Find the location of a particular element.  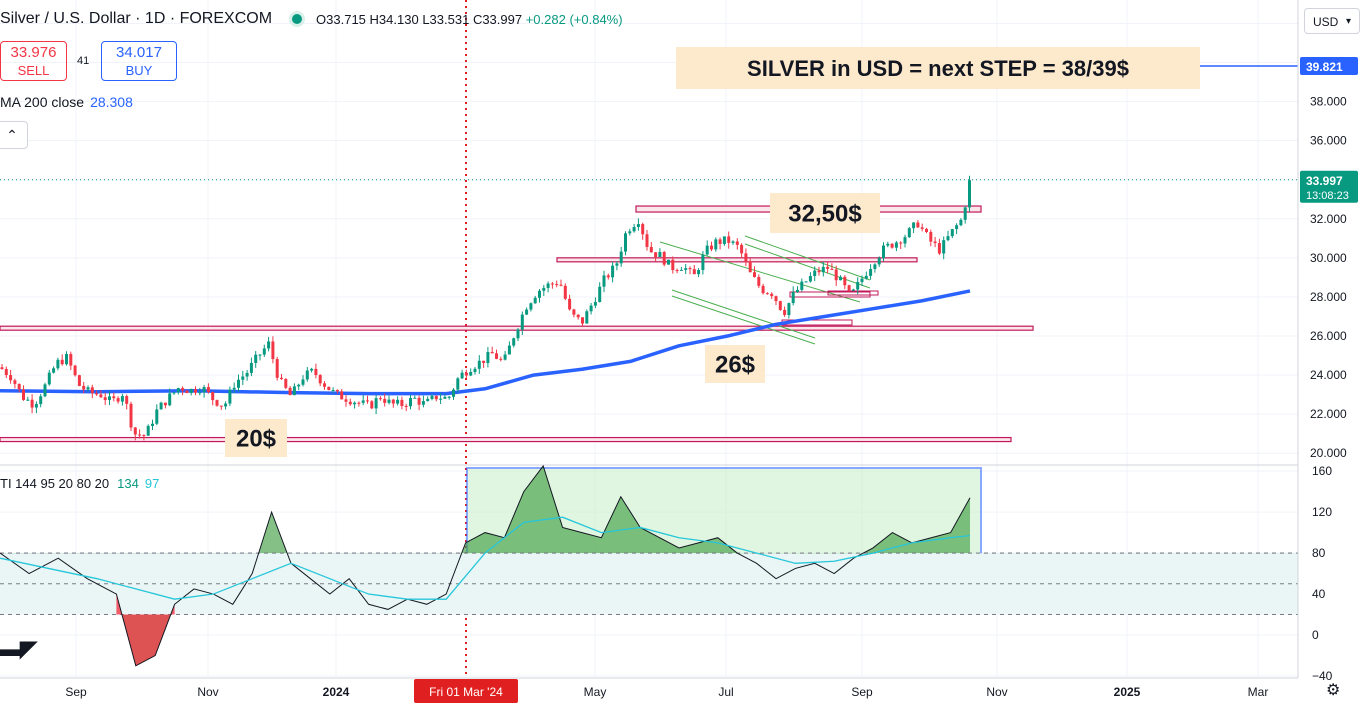

time-tick-label: Nov is located at coordinates (207, 692).